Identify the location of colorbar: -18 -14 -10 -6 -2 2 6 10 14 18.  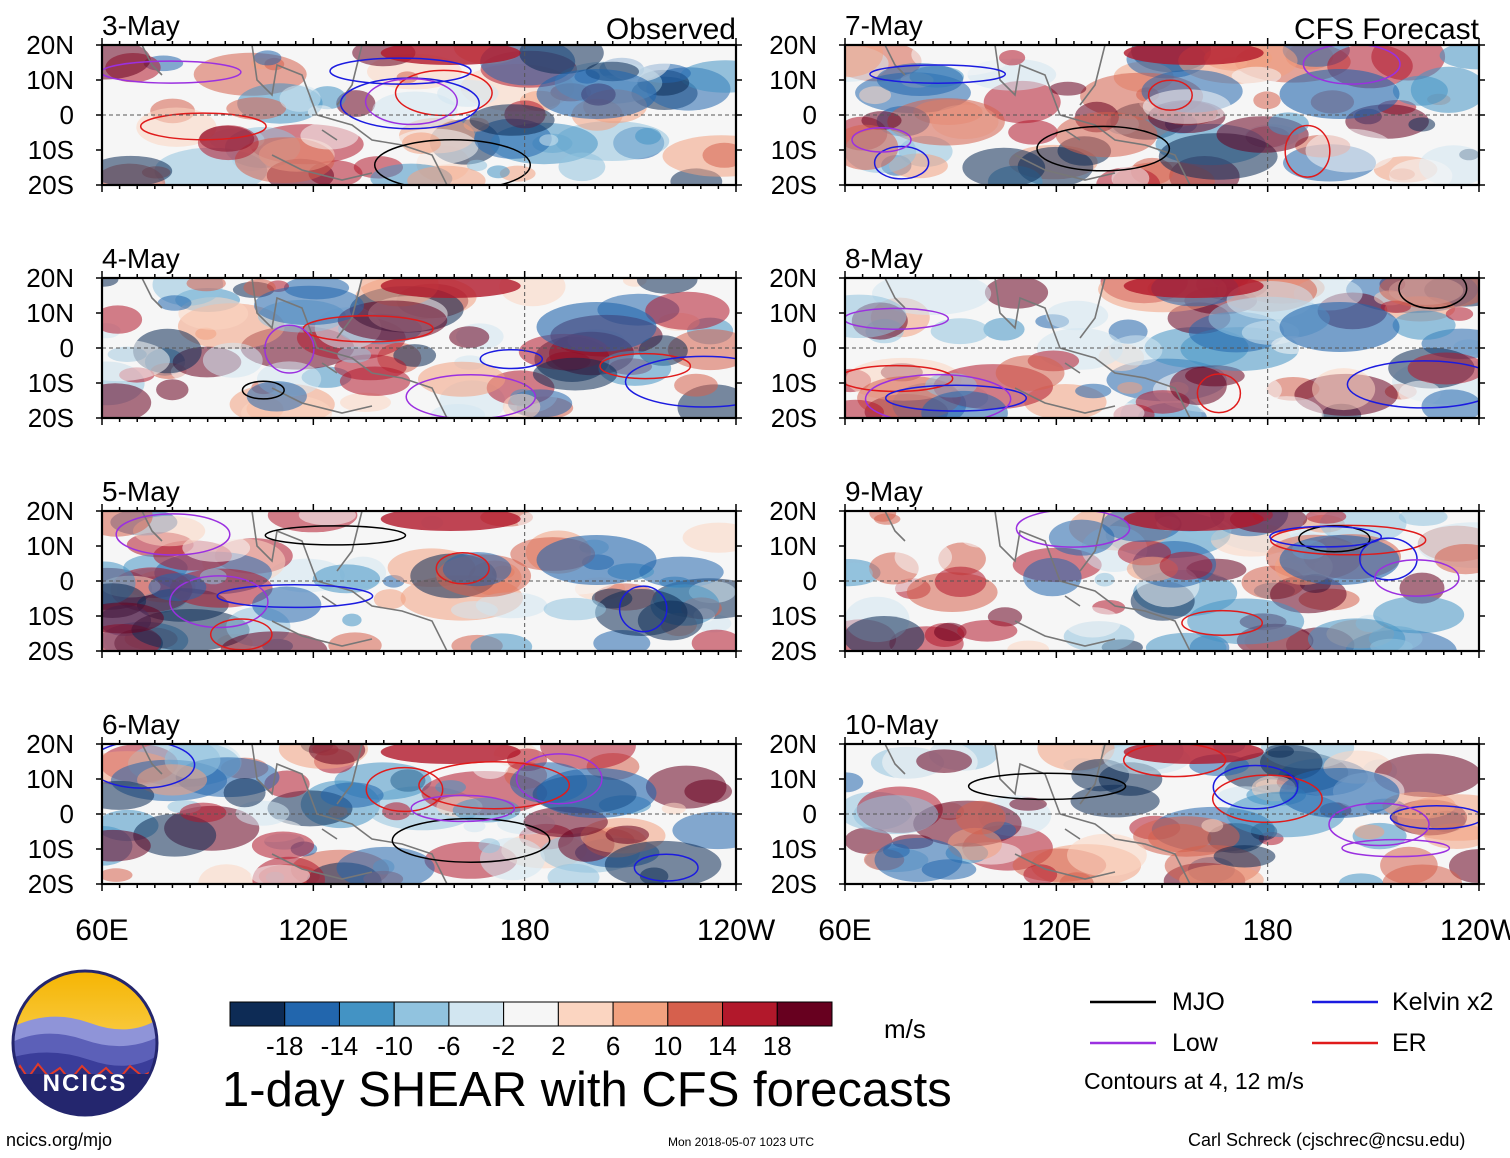
(531, 1031).